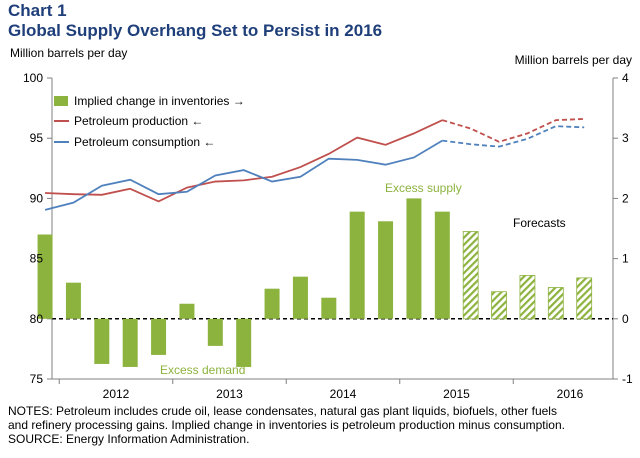 This screenshot has height=458, width=640. Describe the element at coordinates (202, 370) in the screenshot. I see `excess-demand-label: Excess demand` at that location.